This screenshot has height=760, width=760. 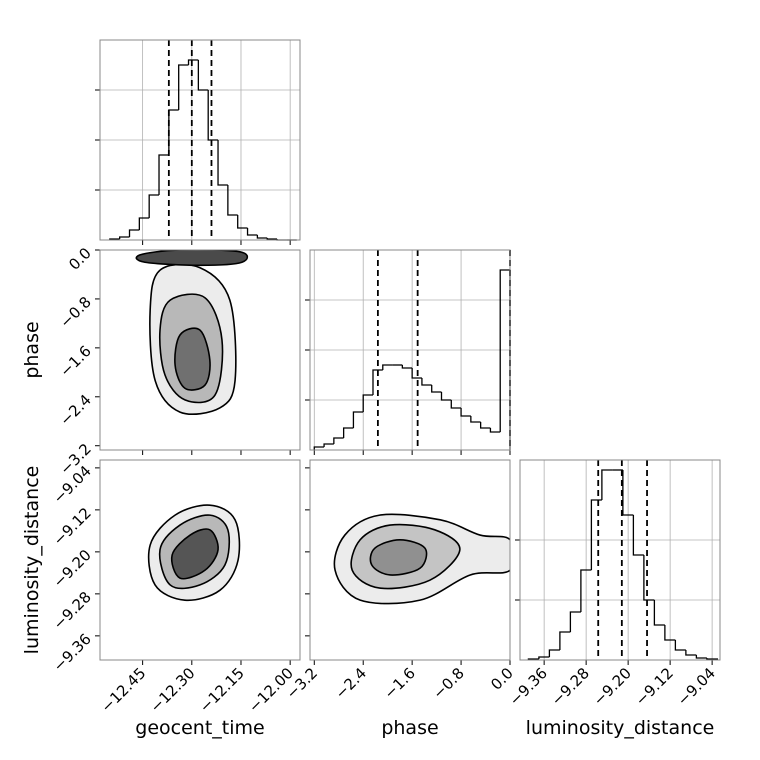 What do you see at coordinates (32, 349) in the screenshot?
I see `y-axis-label: phase` at bounding box center [32, 349].